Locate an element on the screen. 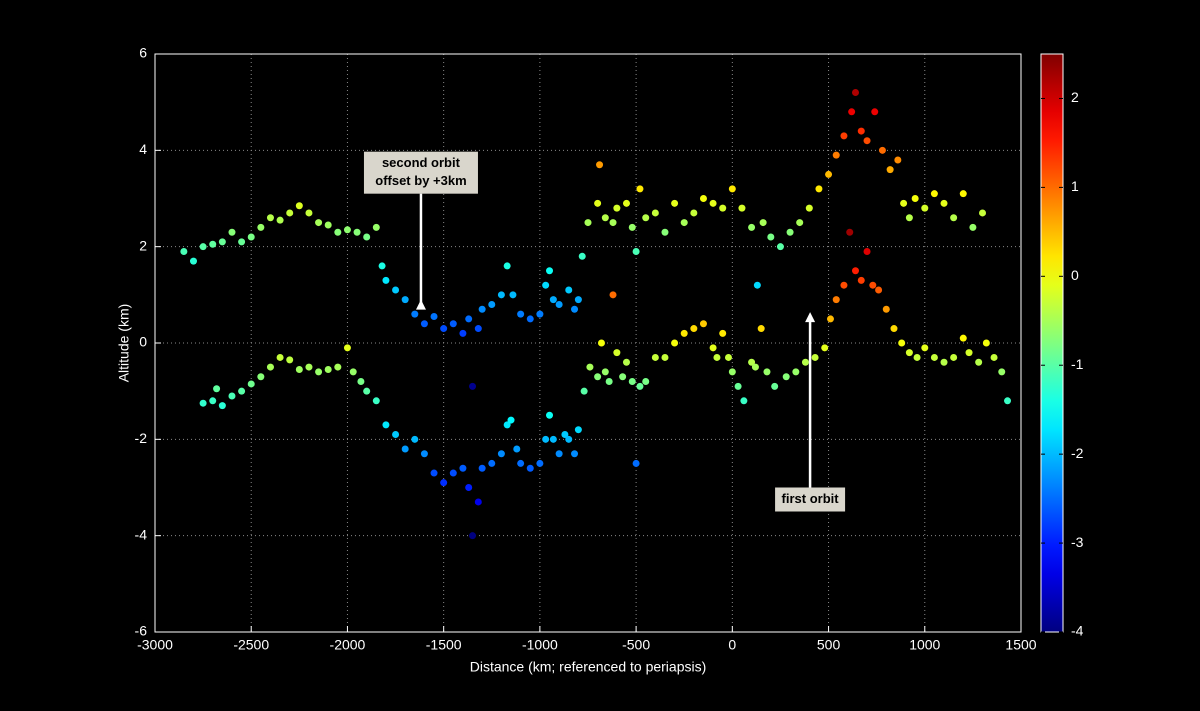  annotation-text: offset by +3km is located at coordinates (420, 180).